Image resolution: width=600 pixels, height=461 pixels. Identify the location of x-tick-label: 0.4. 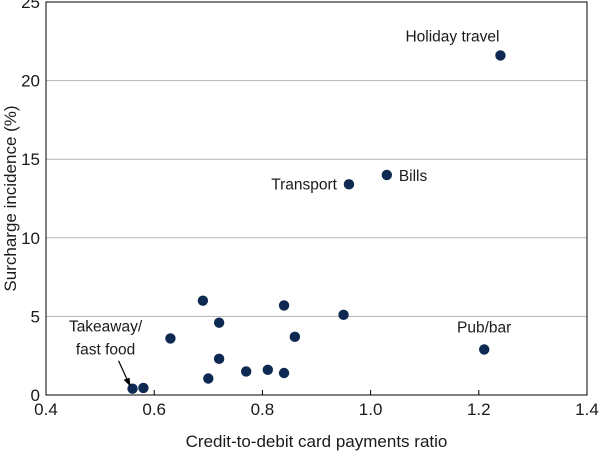
(46, 409).